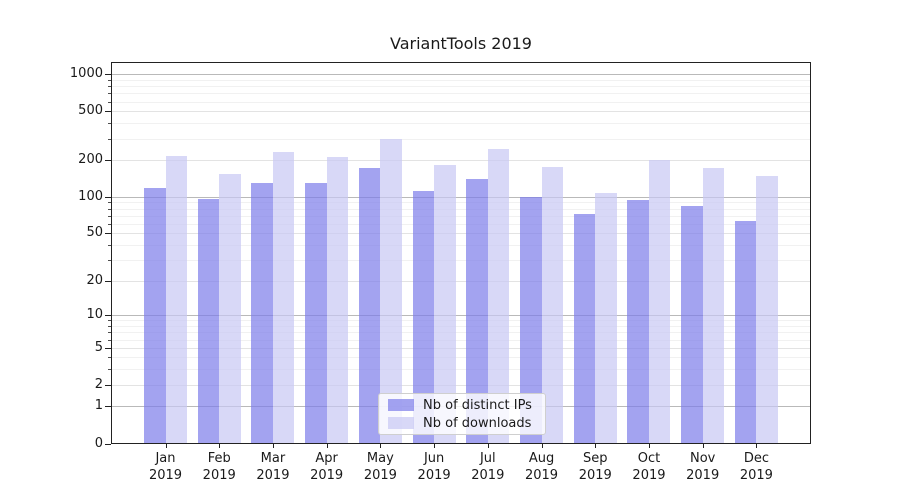  I want to click on bar-distinct-ips-aug, so click(531, 320).